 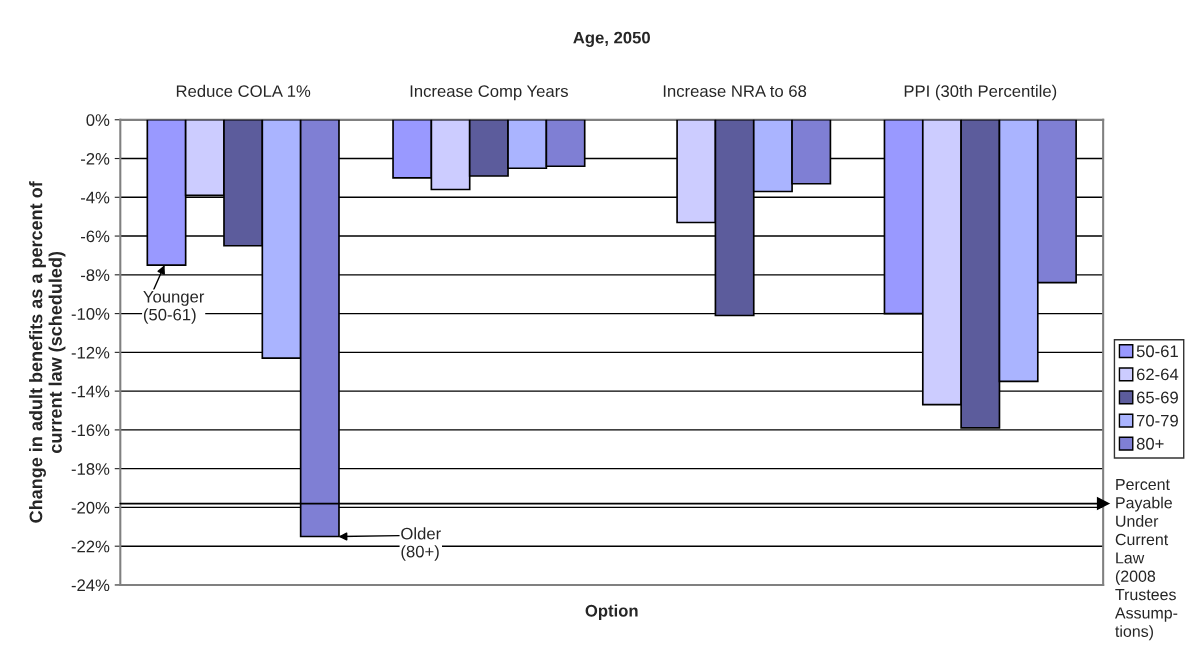 What do you see at coordinates (243, 91) in the screenshot?
I see `x-tick-label: Reduce COLA 1%` at bounding box center [243, 91].